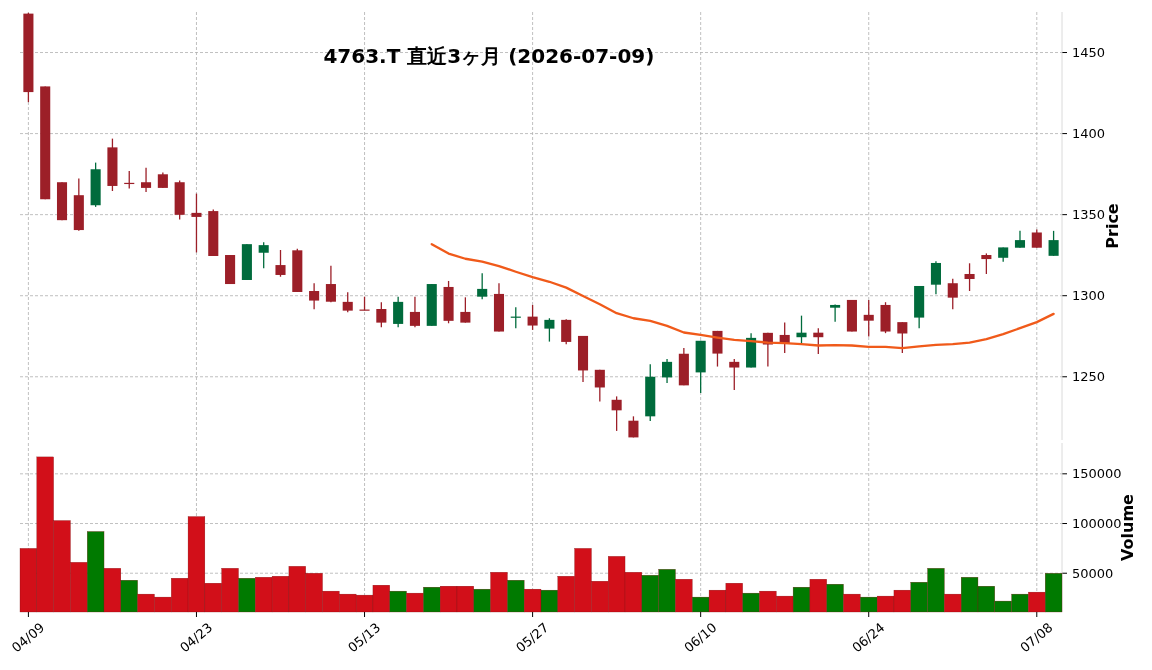  I want to click on y-tick-label: 50000, so click(1093, 573).